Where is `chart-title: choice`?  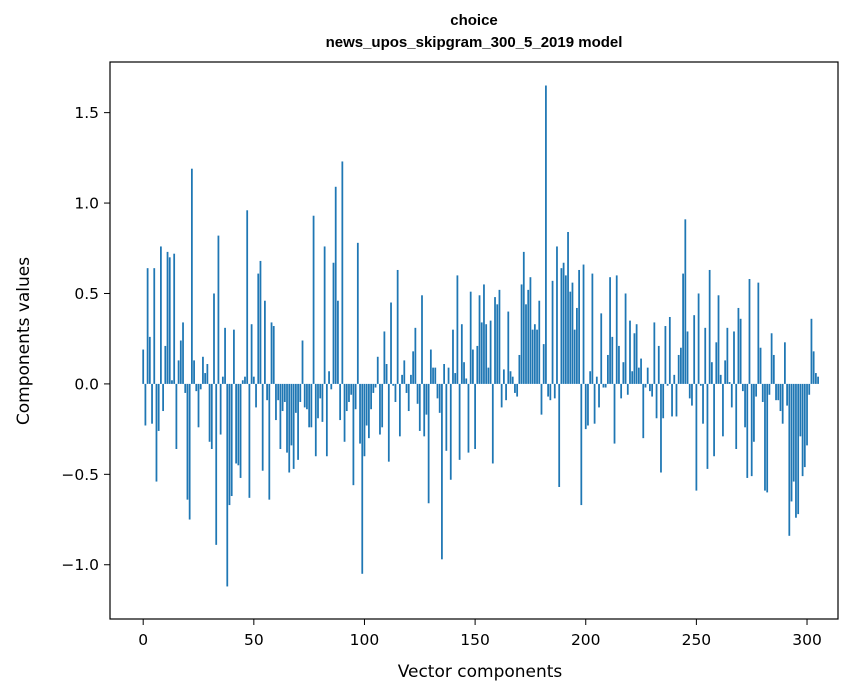
chart-title: choice is located at coordinates (474, 20).